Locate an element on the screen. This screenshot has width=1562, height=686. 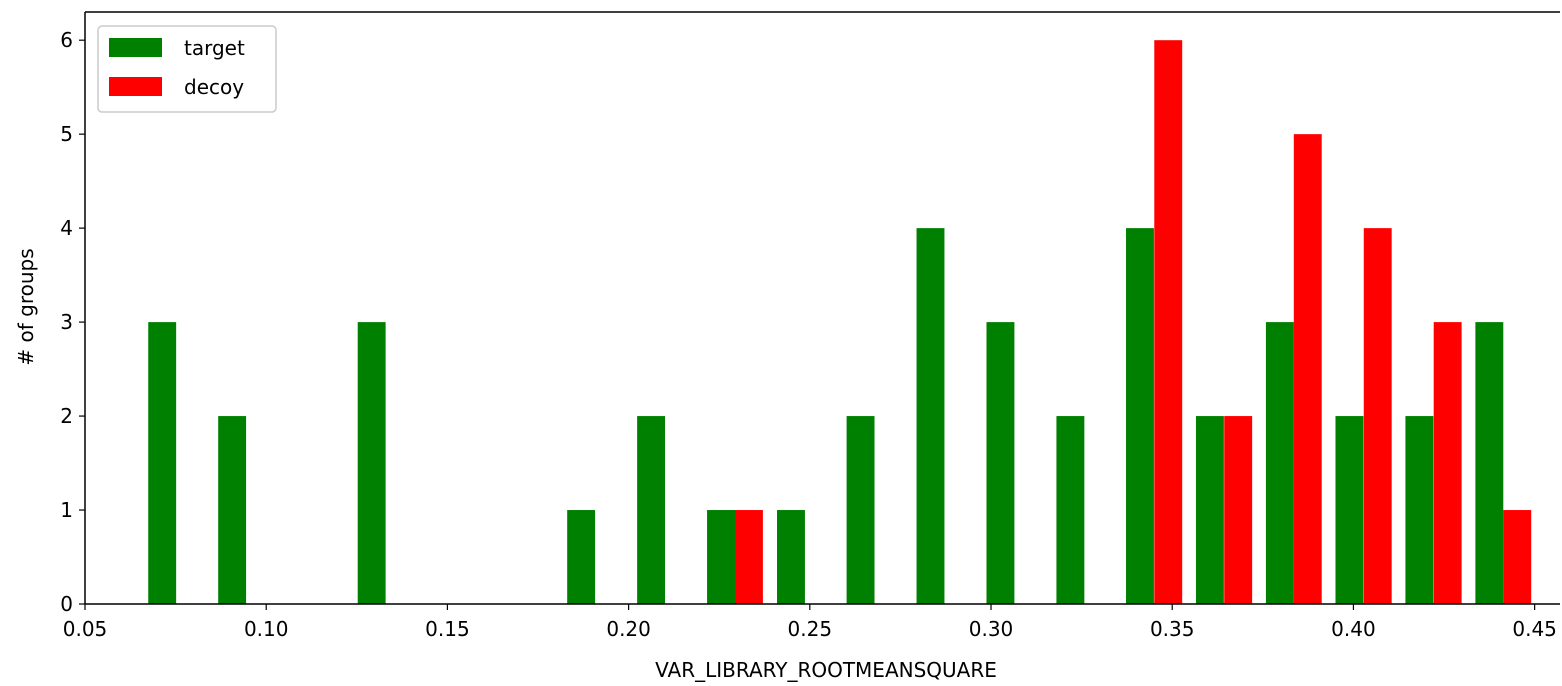
x-tick-label: 0.20 is located at coordinates (628, 629).